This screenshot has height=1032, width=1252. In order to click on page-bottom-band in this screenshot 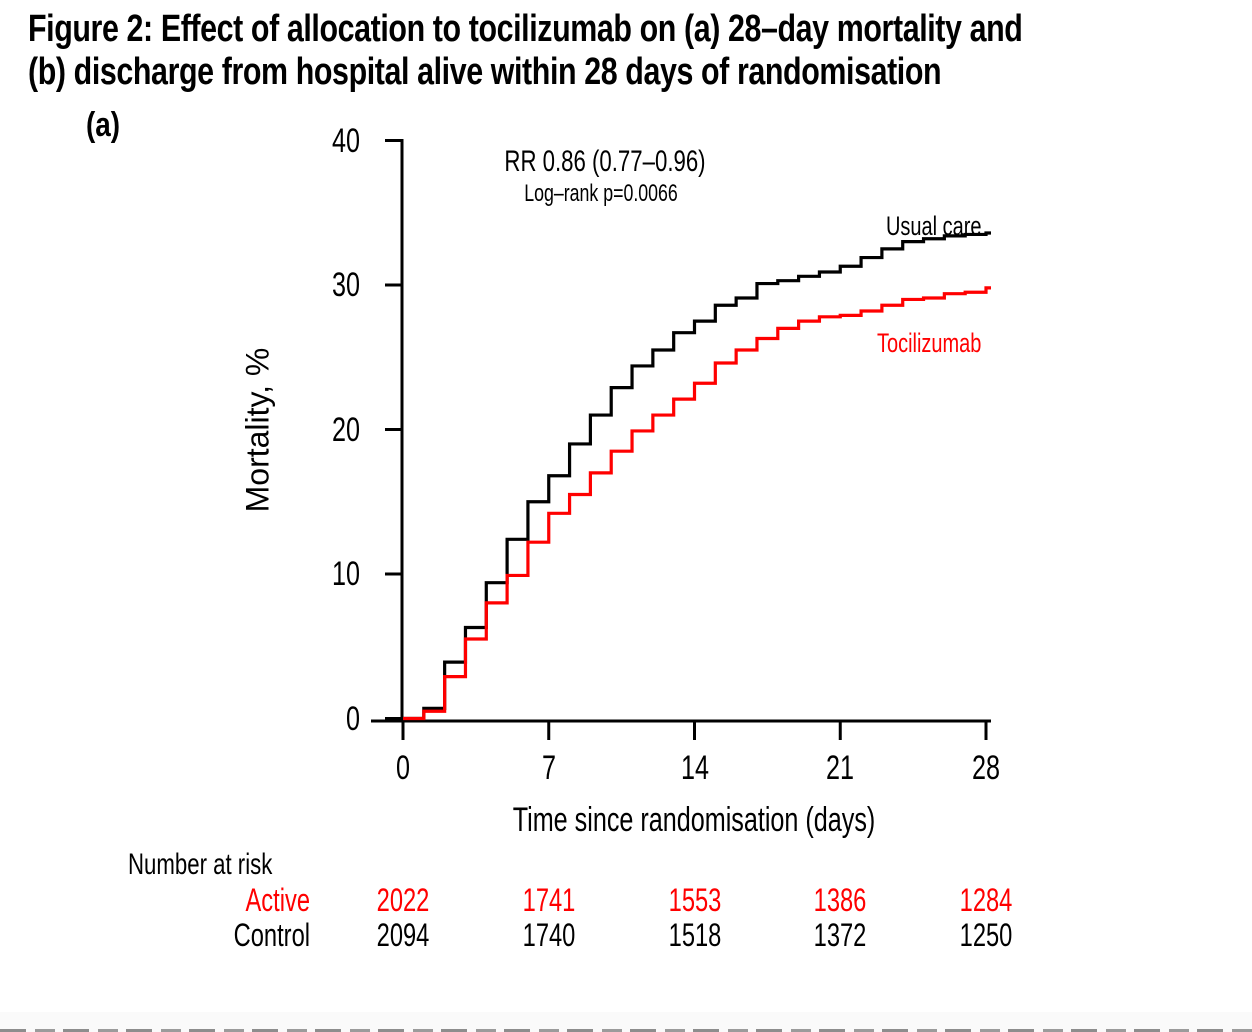, I will do `click(626, 1022)`.